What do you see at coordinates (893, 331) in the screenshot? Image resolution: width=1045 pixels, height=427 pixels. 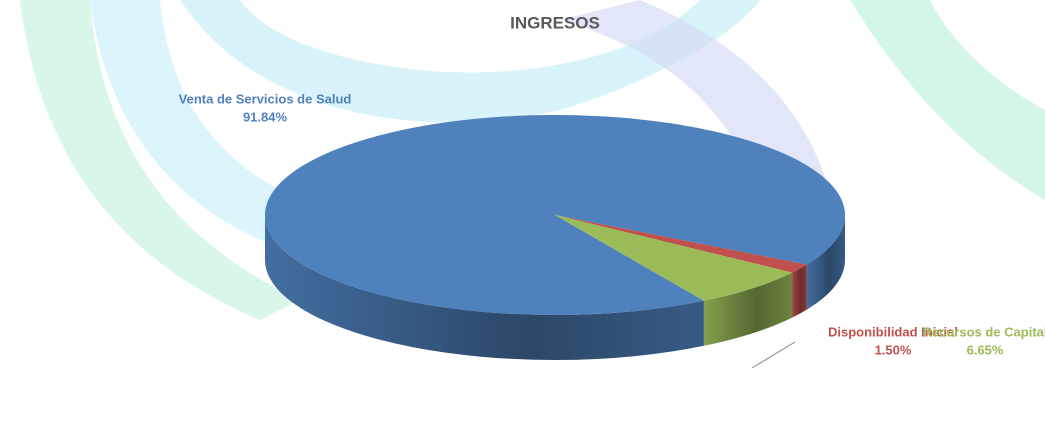 I see `slice-label: Disponibilidad Inicial` at bounding box center [893, 331].